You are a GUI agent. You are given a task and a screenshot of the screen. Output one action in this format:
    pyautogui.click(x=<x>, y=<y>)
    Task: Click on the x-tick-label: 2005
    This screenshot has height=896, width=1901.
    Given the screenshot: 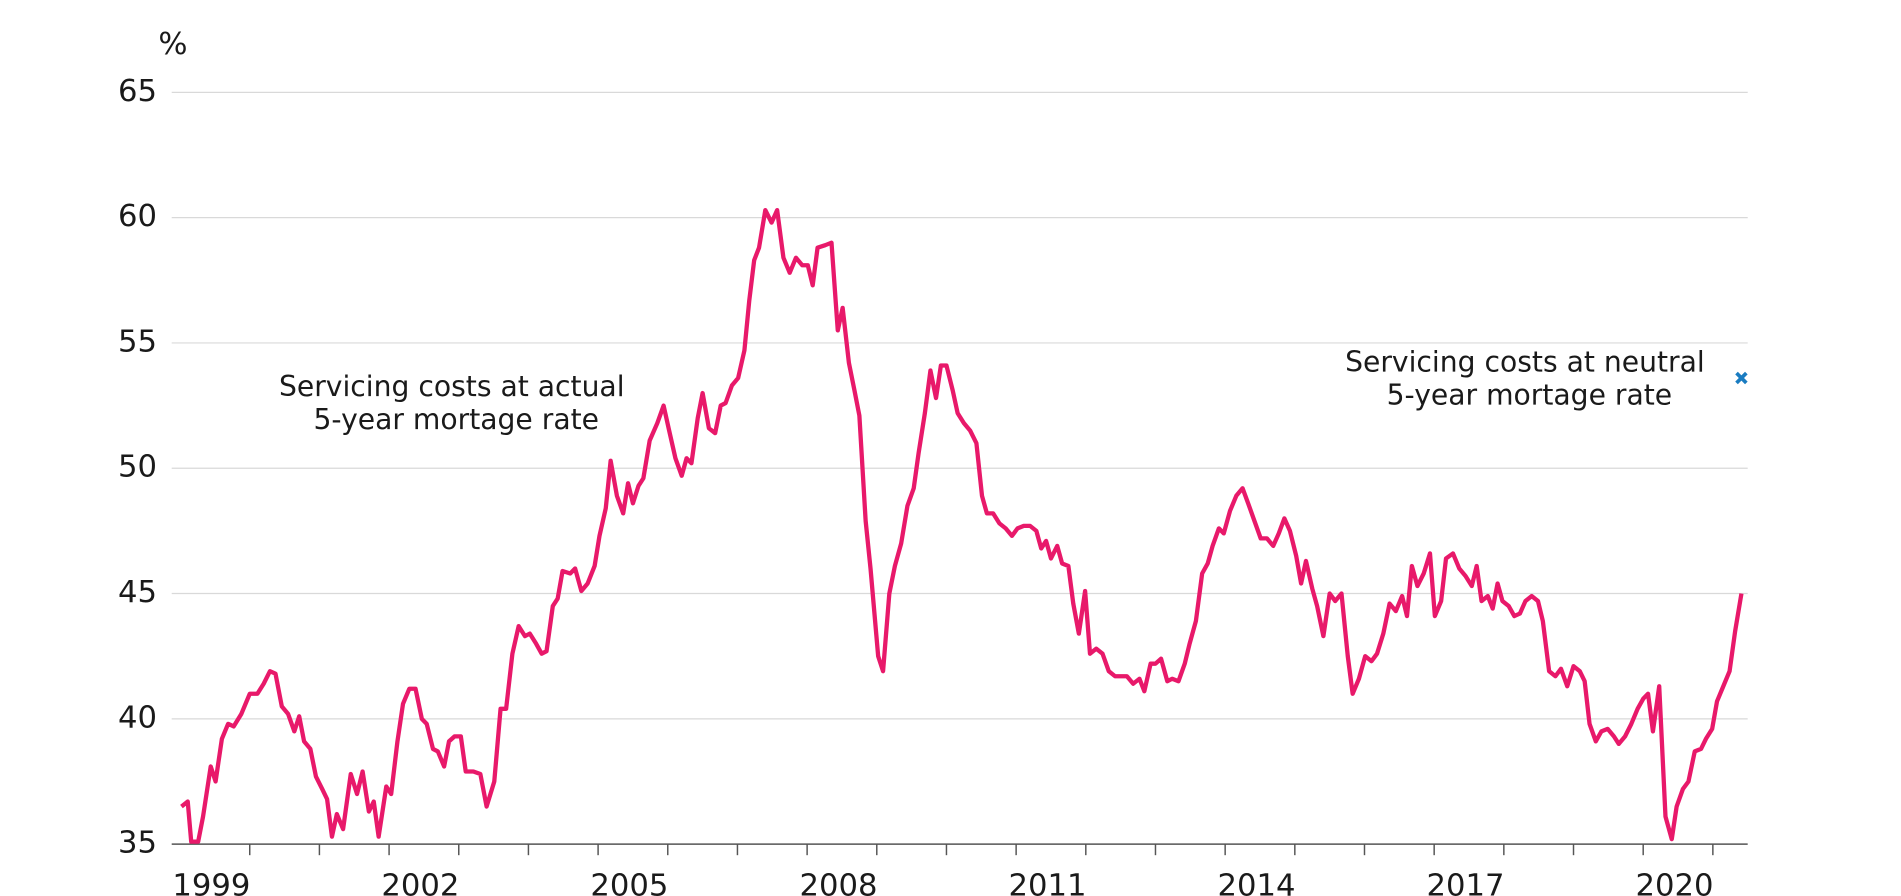 What is the action you would take?
    pyautogui.click(x=629, y=882)
    